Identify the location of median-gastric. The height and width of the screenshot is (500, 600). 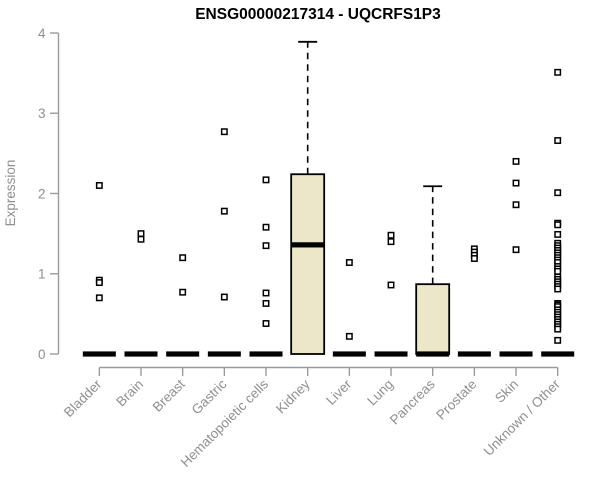
(224, 354).